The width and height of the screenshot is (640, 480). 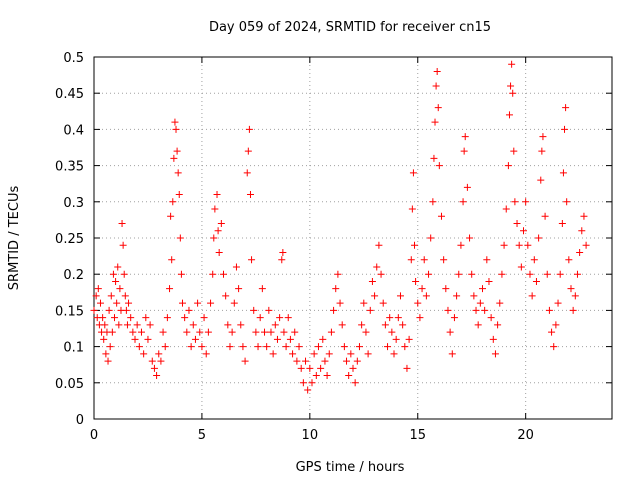 I want to click on x-tick-label: 5, so click(x=202, y=435).